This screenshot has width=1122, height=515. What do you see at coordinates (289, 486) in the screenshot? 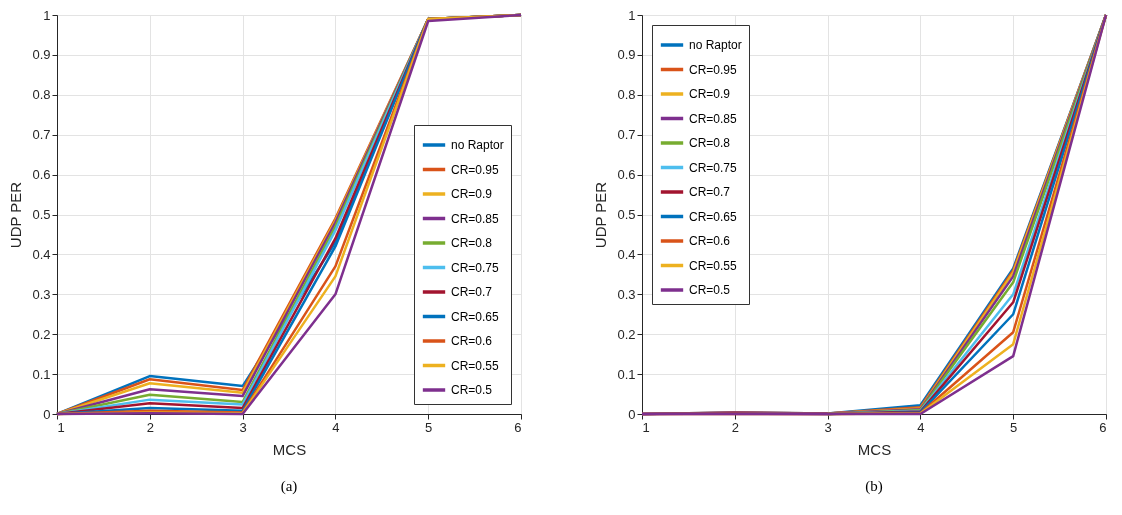
I see `text: (a)` at bounding box center [289, 486].